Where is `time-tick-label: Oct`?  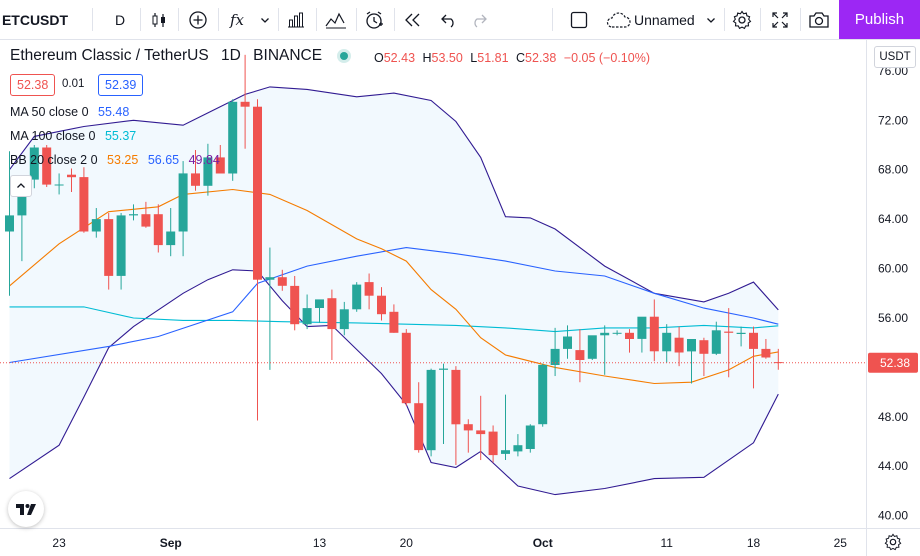 time-tick-label: Oct is located at coordinates (543, 543).